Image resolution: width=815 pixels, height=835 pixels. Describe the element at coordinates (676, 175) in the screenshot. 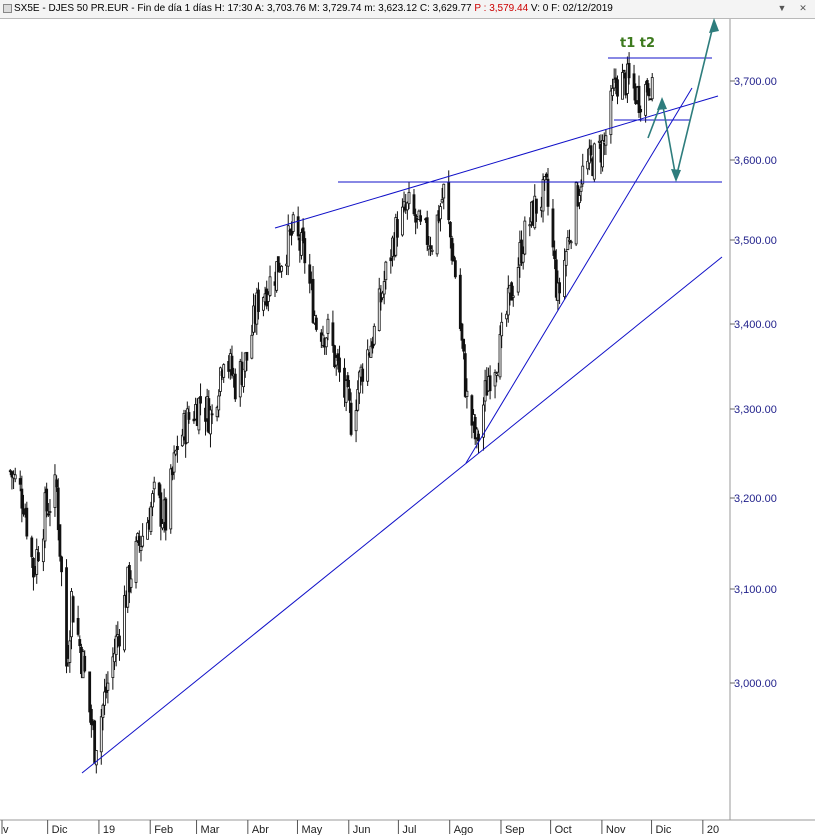

I see `arrow-down-icon` at that location.